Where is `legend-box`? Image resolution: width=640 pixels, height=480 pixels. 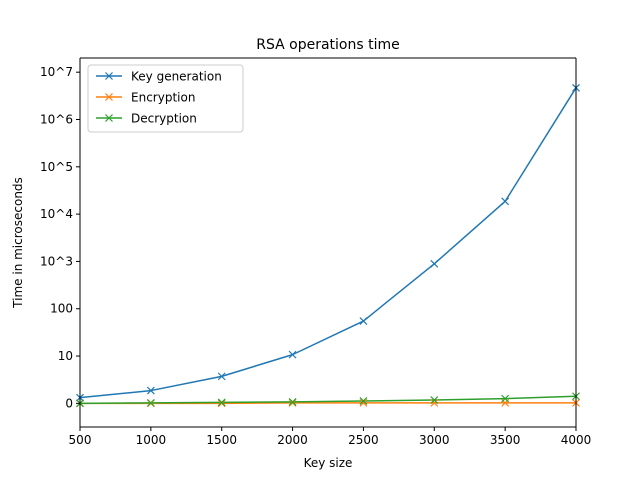 legend-box is located at coordinates (165, 98).